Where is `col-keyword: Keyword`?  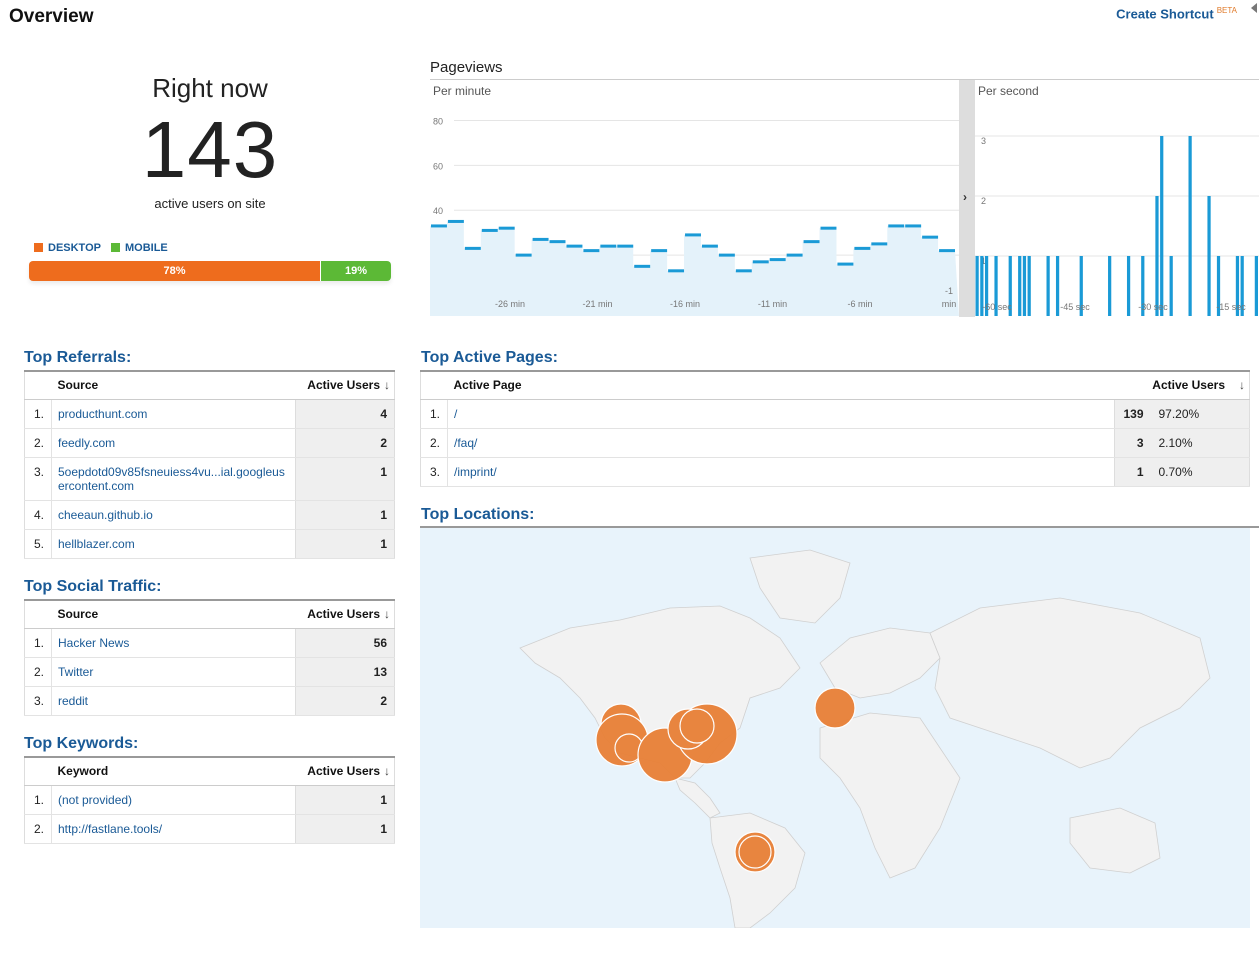 col-keyword: Keyword is located at coordinates (173, 771).